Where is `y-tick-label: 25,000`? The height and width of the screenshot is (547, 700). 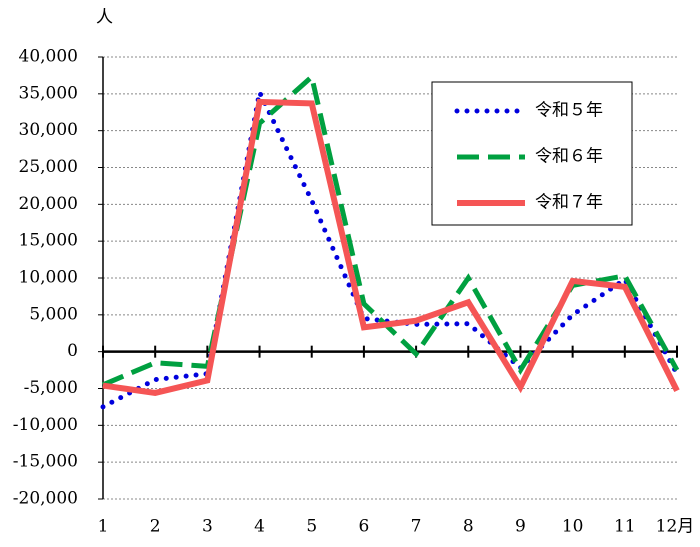
y-tick-label: 25,000 is located at coordinates (48, 167).